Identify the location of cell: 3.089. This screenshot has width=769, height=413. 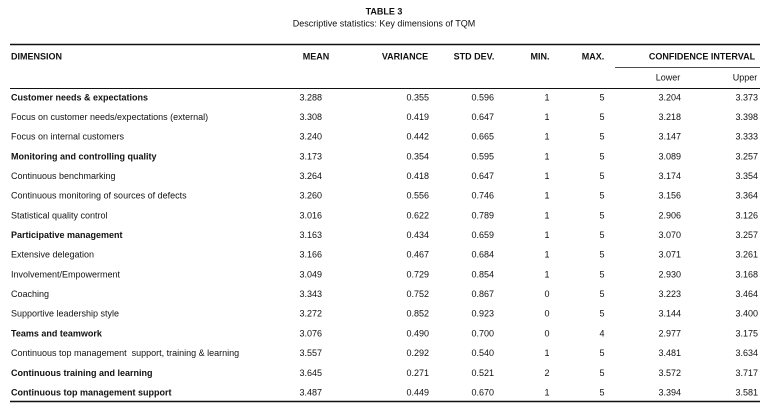
(669, 156).